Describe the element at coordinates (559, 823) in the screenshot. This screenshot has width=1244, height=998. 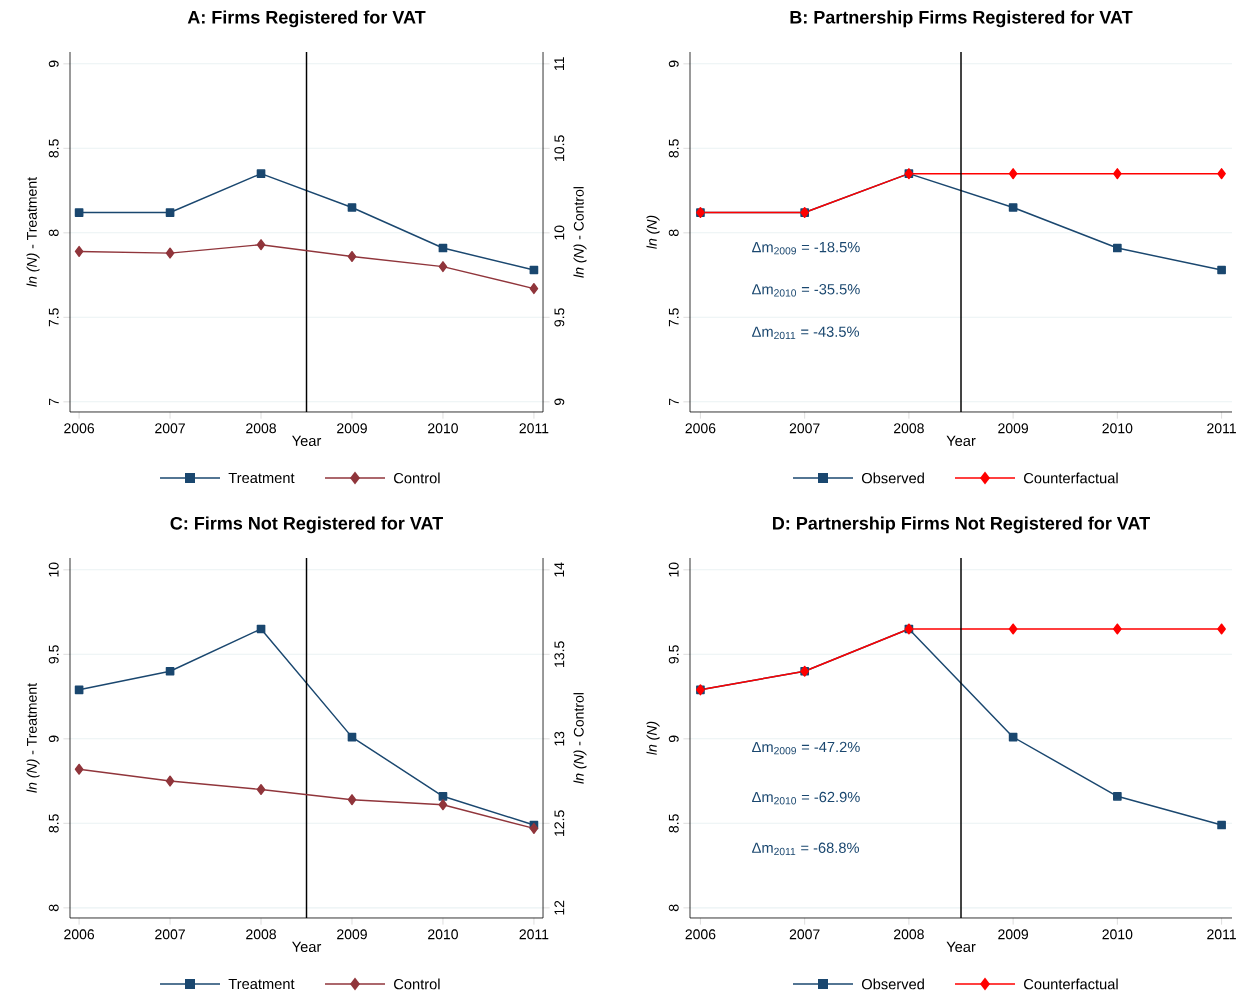
I see `y2-tick-label: 12.5` at that location.